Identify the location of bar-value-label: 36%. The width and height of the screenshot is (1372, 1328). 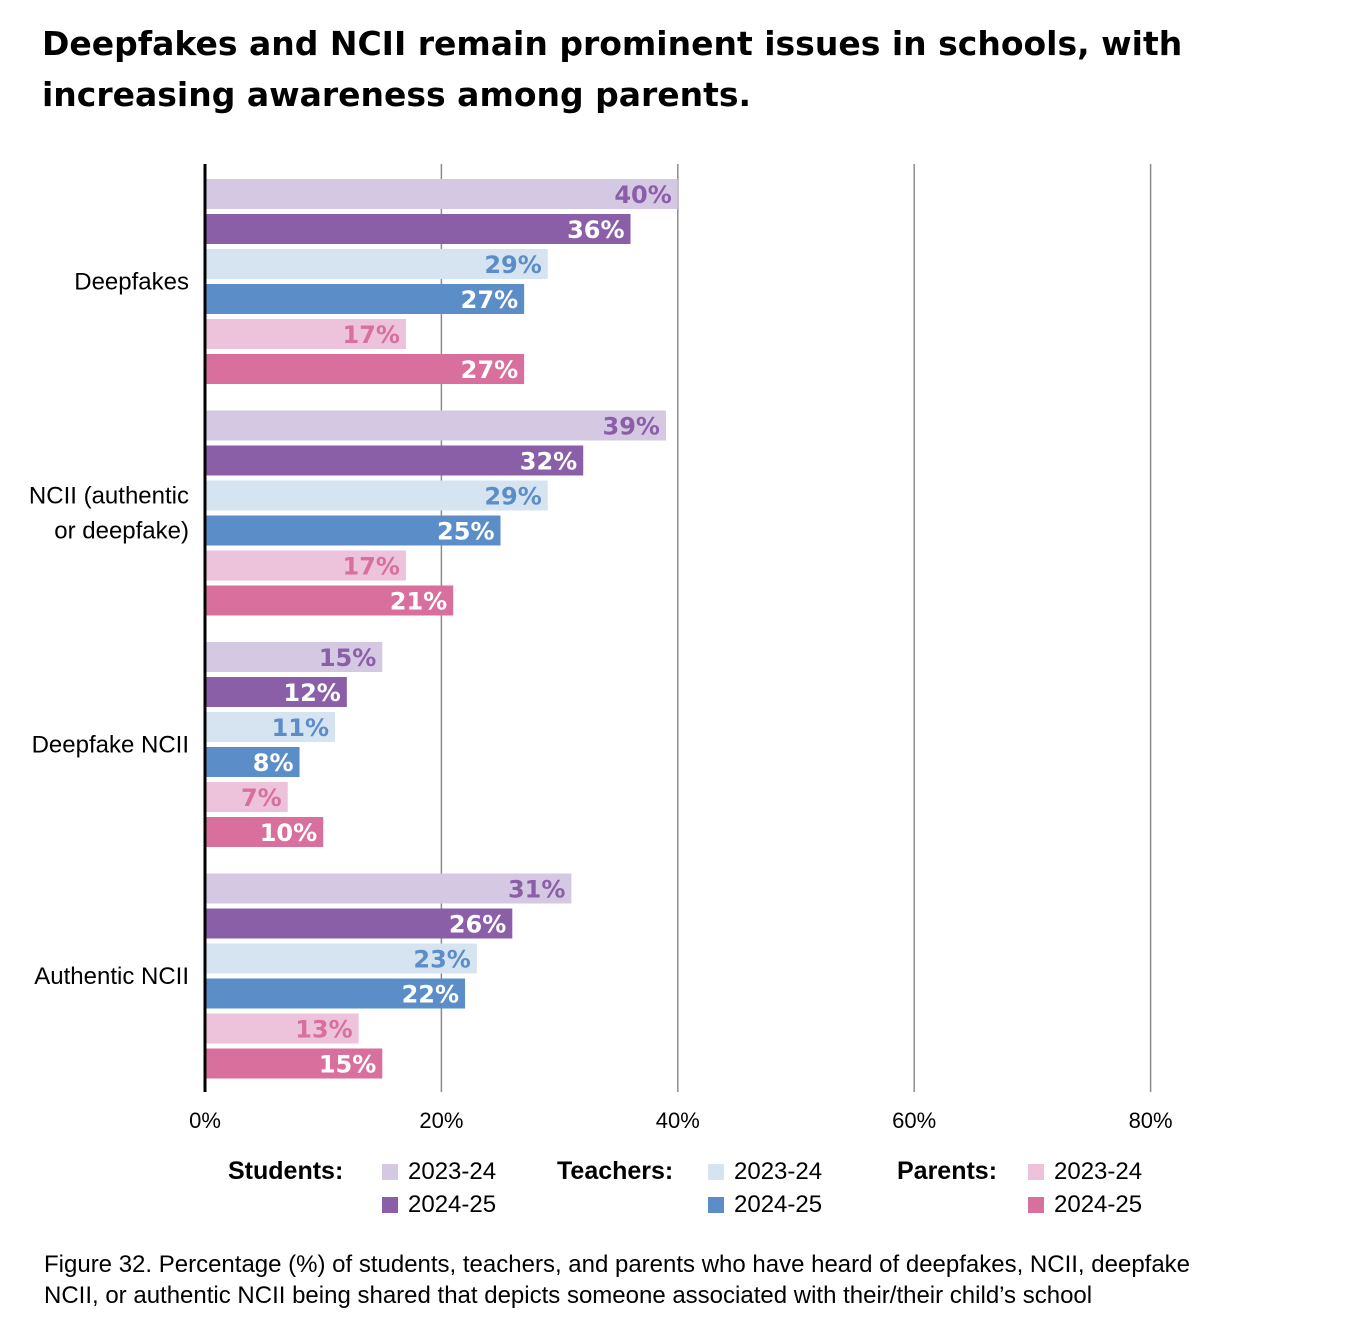
(595, 230).